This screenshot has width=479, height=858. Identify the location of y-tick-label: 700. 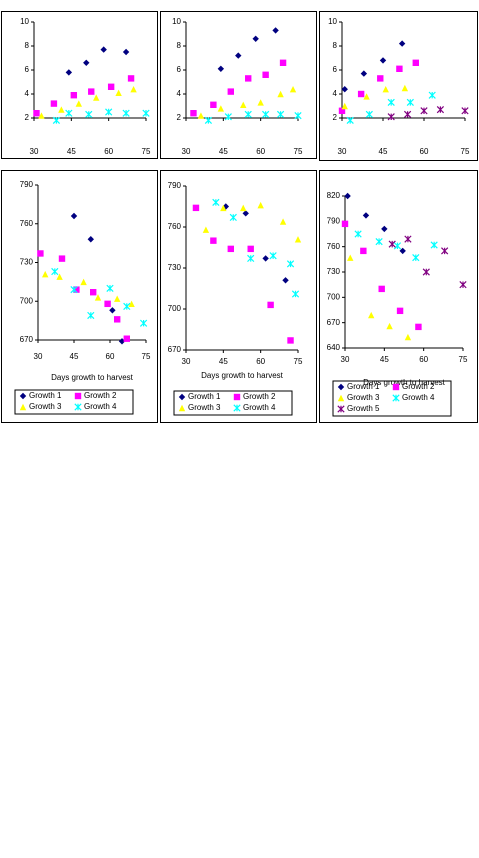
(334, 296).